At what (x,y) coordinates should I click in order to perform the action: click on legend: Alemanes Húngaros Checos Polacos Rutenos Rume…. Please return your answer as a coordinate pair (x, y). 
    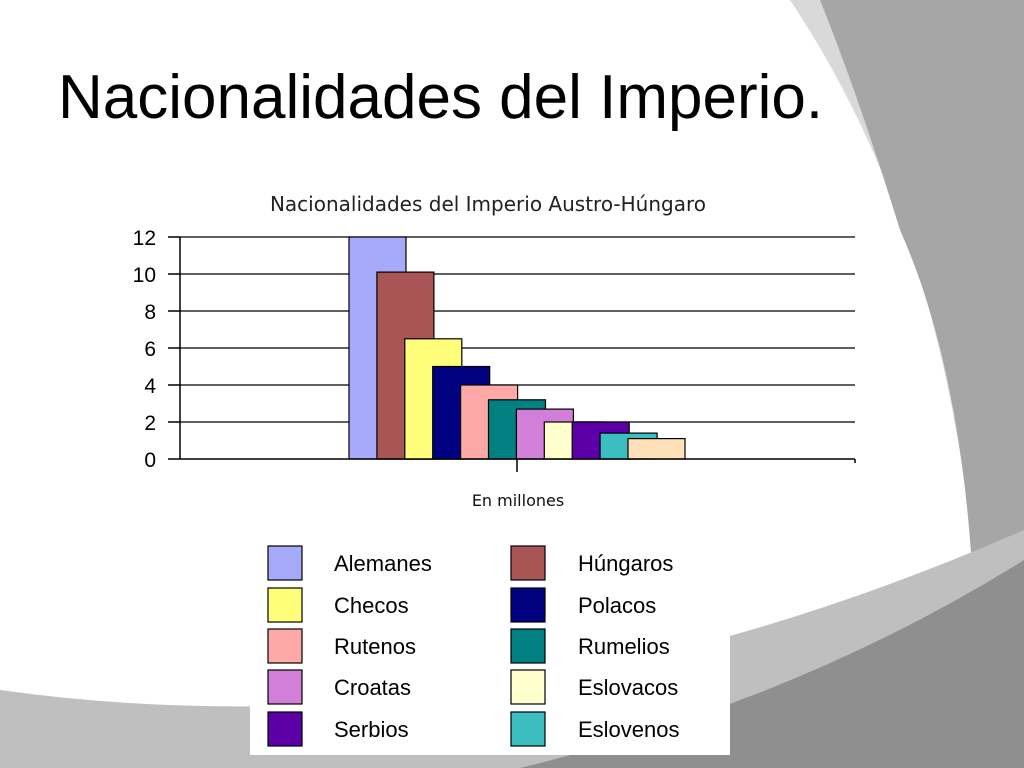
    Looking at the image, I should click on (473, 646).